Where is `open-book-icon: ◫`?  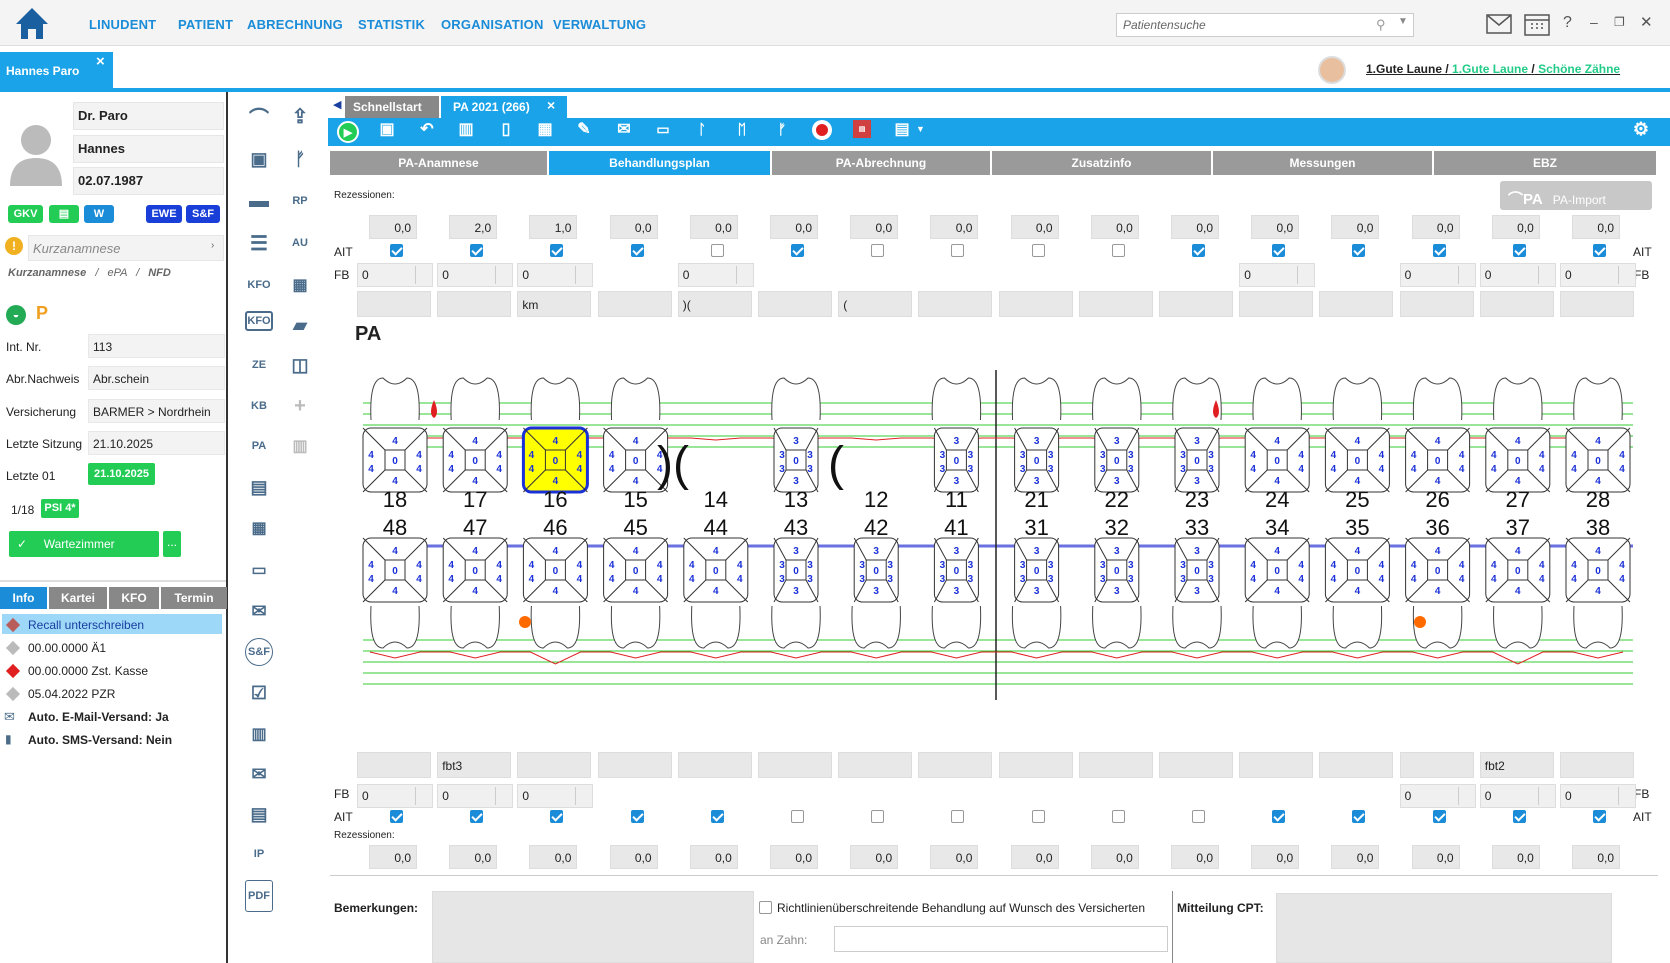 open-book-icon: ◫ is located at coordinates (300, 364).